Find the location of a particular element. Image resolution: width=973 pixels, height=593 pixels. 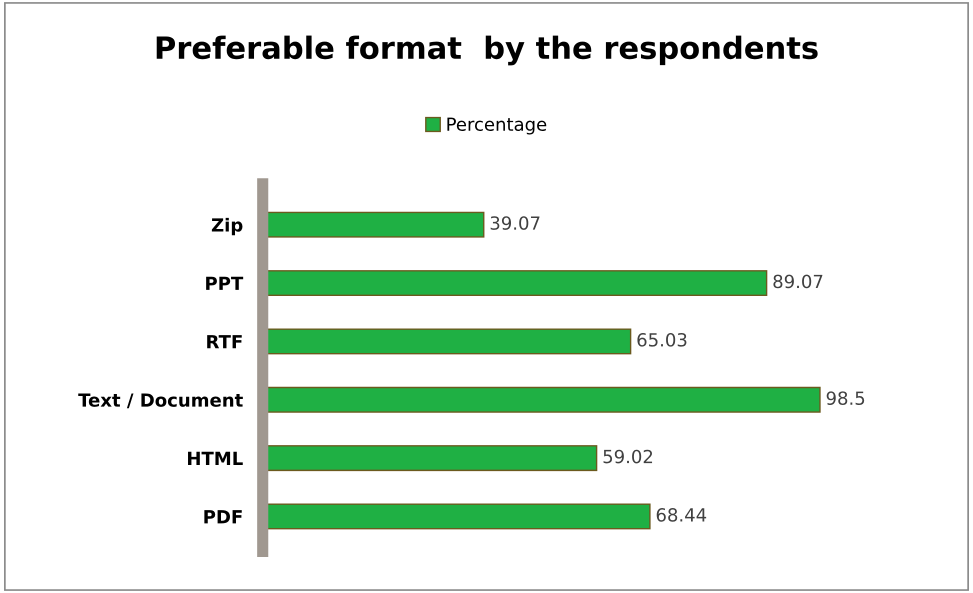

y-tick-label: PPT is located at coordinates (225, 283).